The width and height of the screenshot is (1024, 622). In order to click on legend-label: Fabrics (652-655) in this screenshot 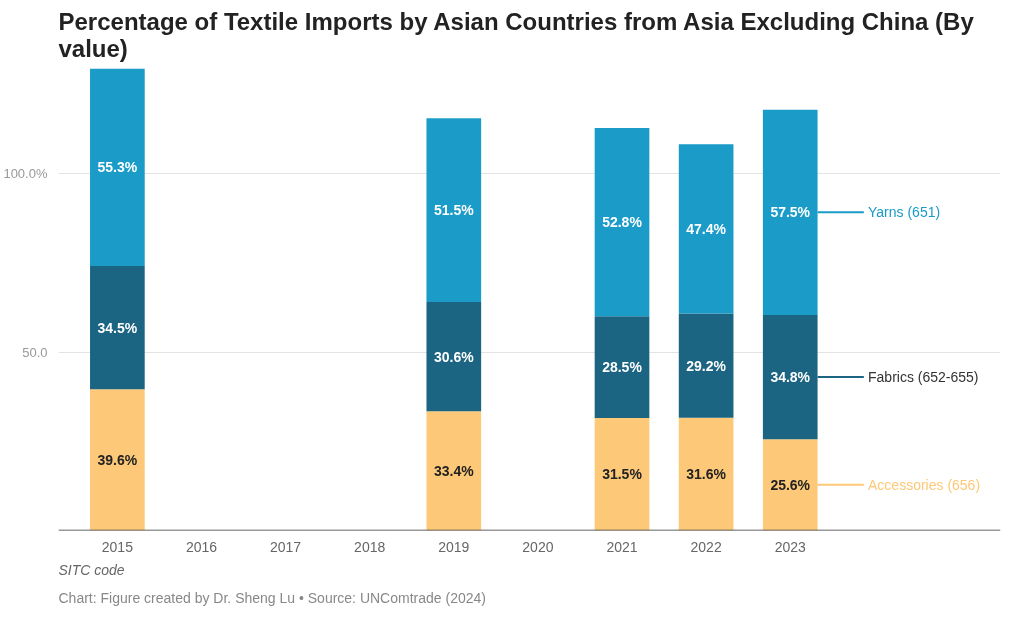, I will do `click(923, 377)`.